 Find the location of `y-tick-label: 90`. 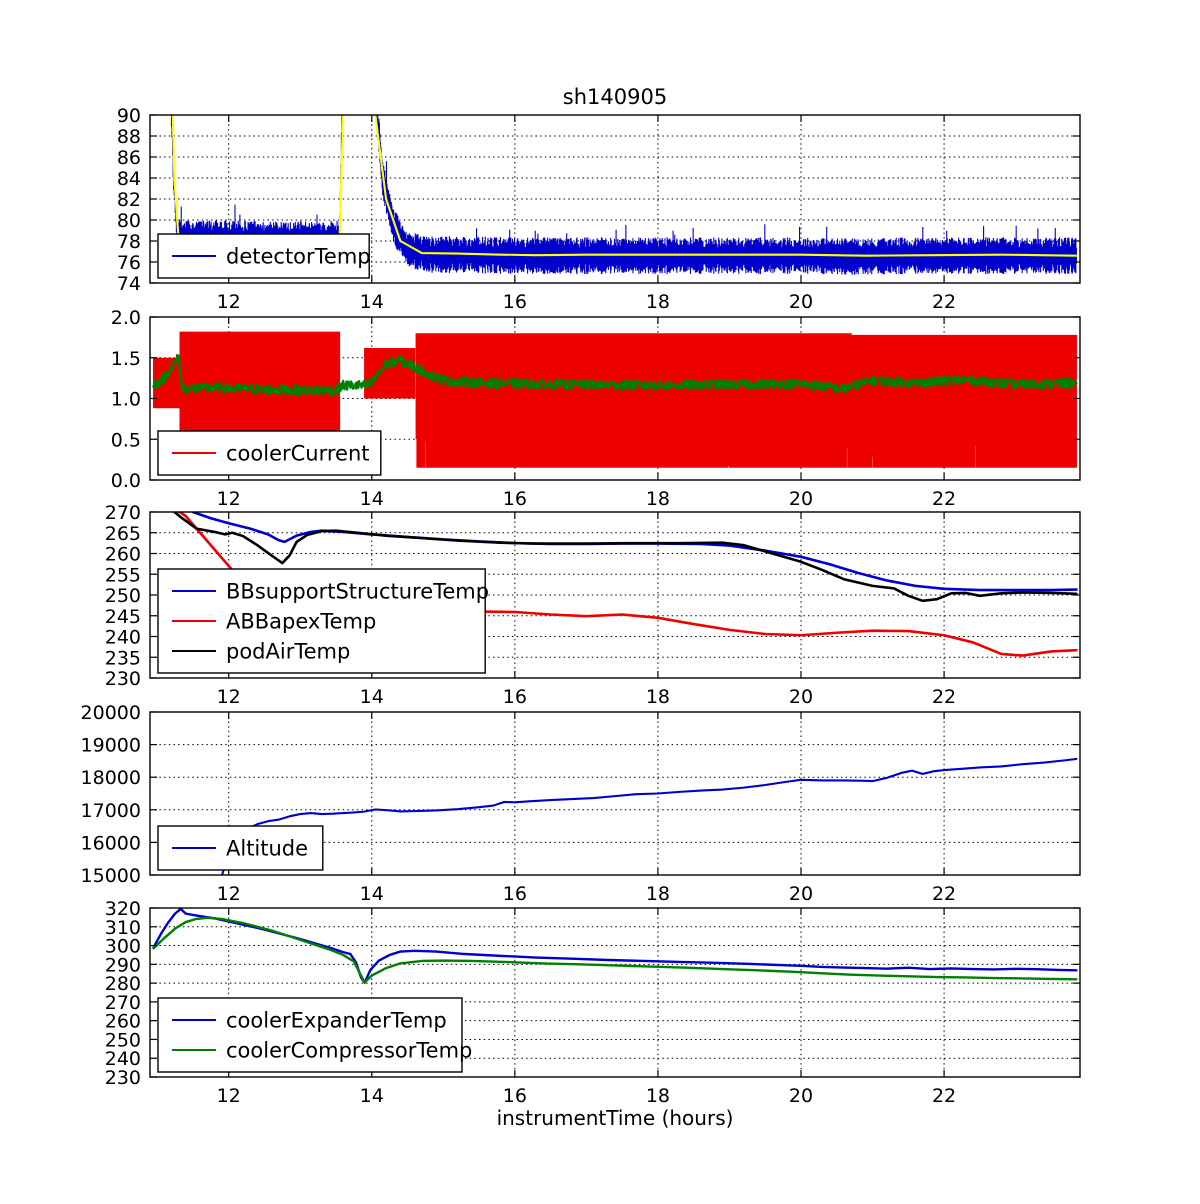

y-tick-label: 90 is located at coordinates (129, 116).